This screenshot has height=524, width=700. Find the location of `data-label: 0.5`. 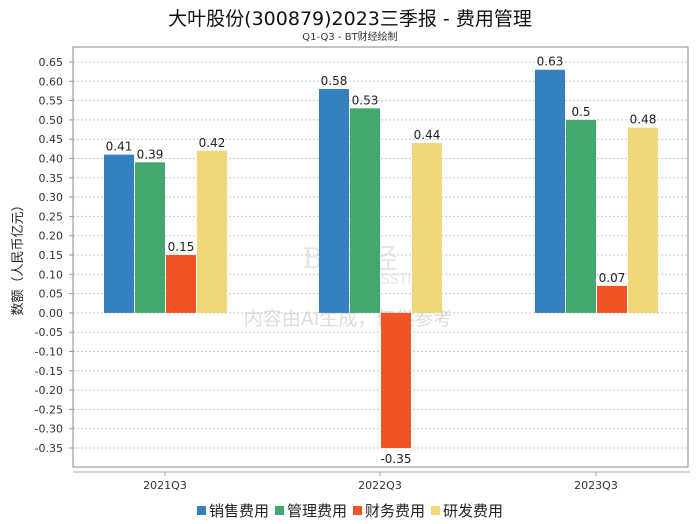

data-label: 0.5 is located at coordinates (580, 112).